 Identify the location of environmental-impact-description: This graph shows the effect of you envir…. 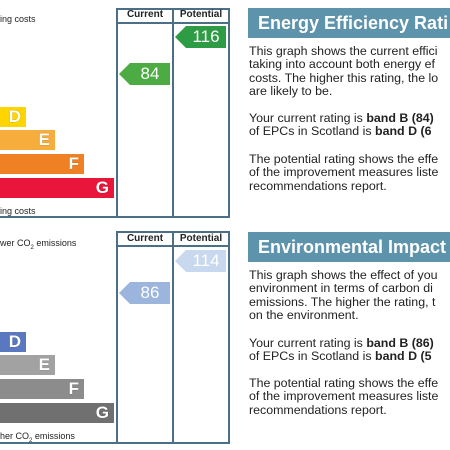
(343, 295).